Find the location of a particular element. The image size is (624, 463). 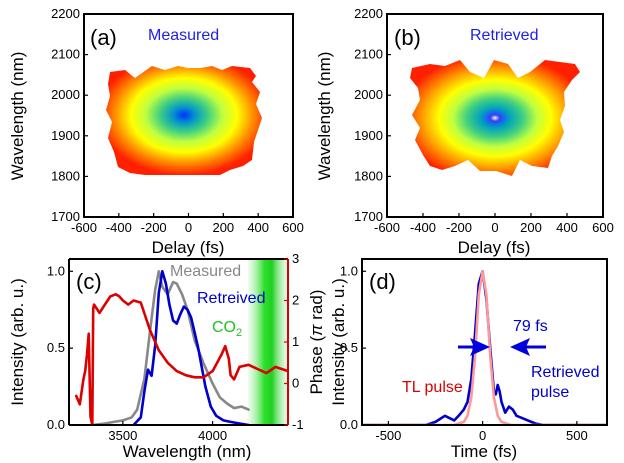

xlabel-b: Delay (fs) is located at coordinates (494, 247).